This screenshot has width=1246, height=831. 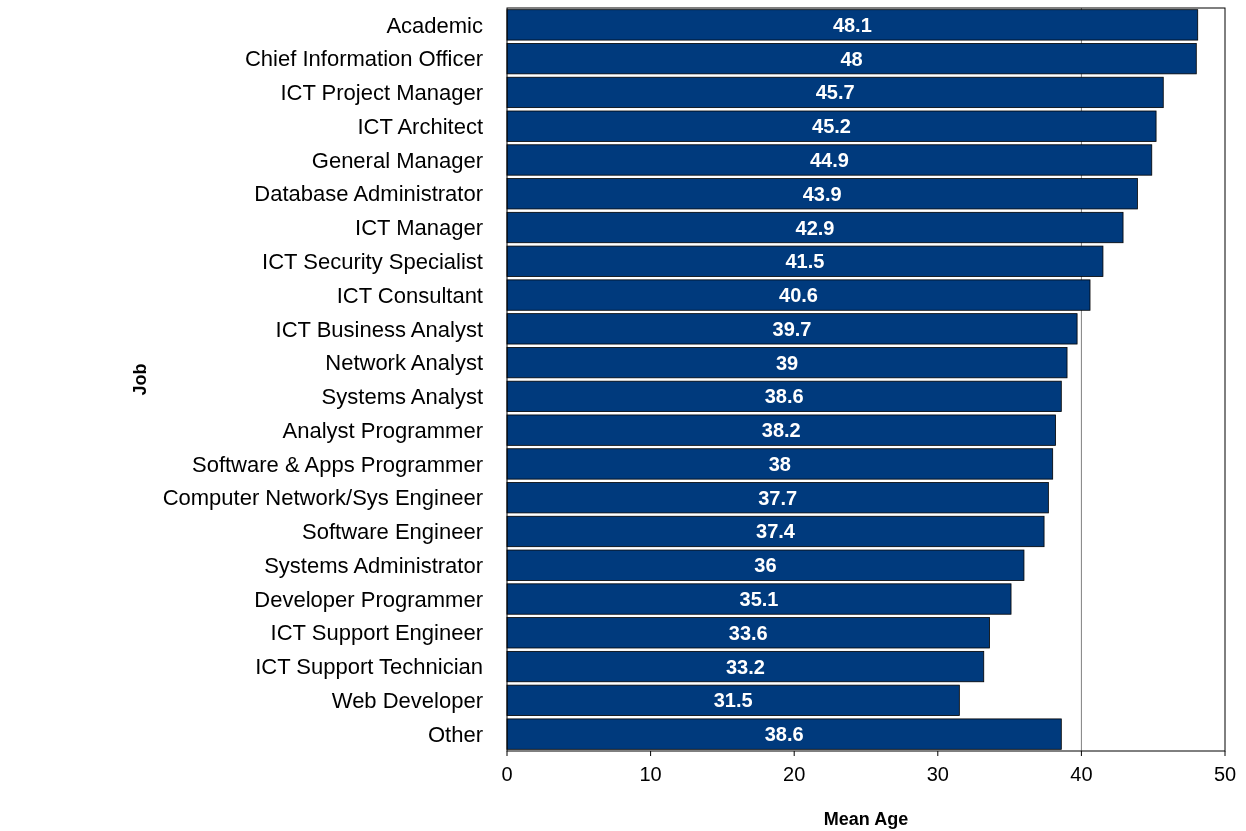 What do you see at coordinates (733, 700) in the screenshot?
I see `data-label: 31.5` at bounding box center [733, 700].